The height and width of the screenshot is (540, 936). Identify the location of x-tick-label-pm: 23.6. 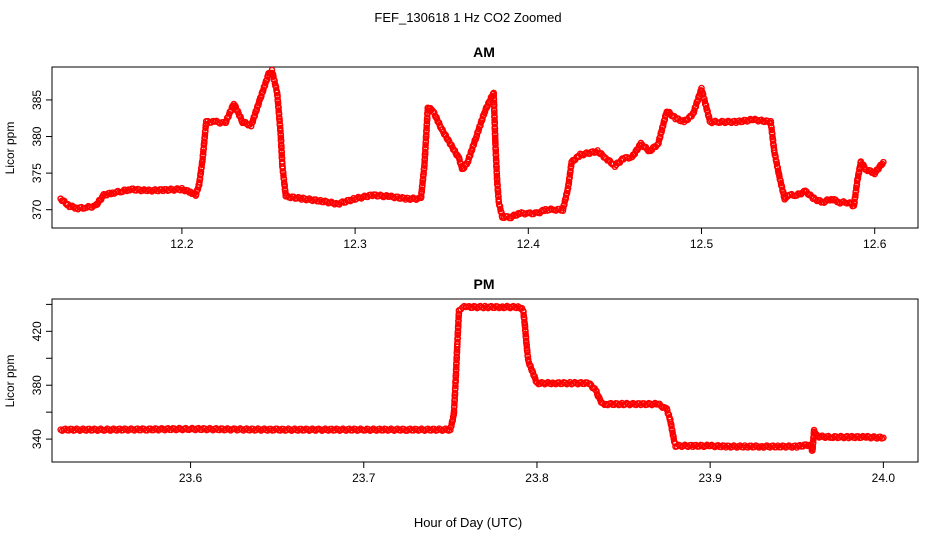
(191, 478).